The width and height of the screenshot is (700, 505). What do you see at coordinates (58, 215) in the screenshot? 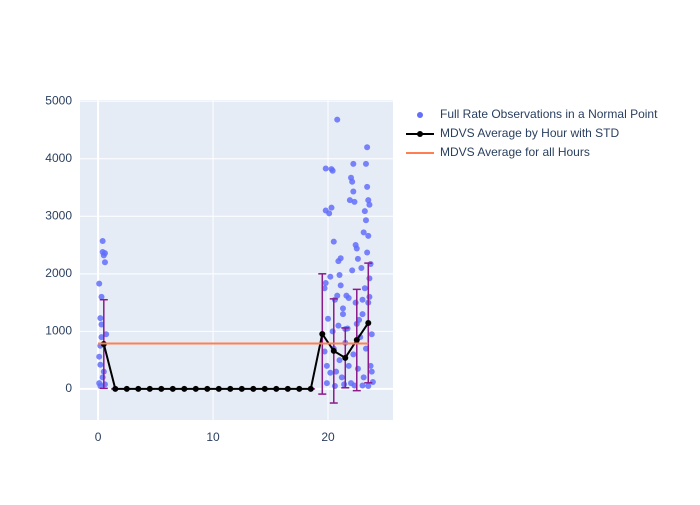
I see `y-tick-label: 3000` at bounding box center [58, 215].